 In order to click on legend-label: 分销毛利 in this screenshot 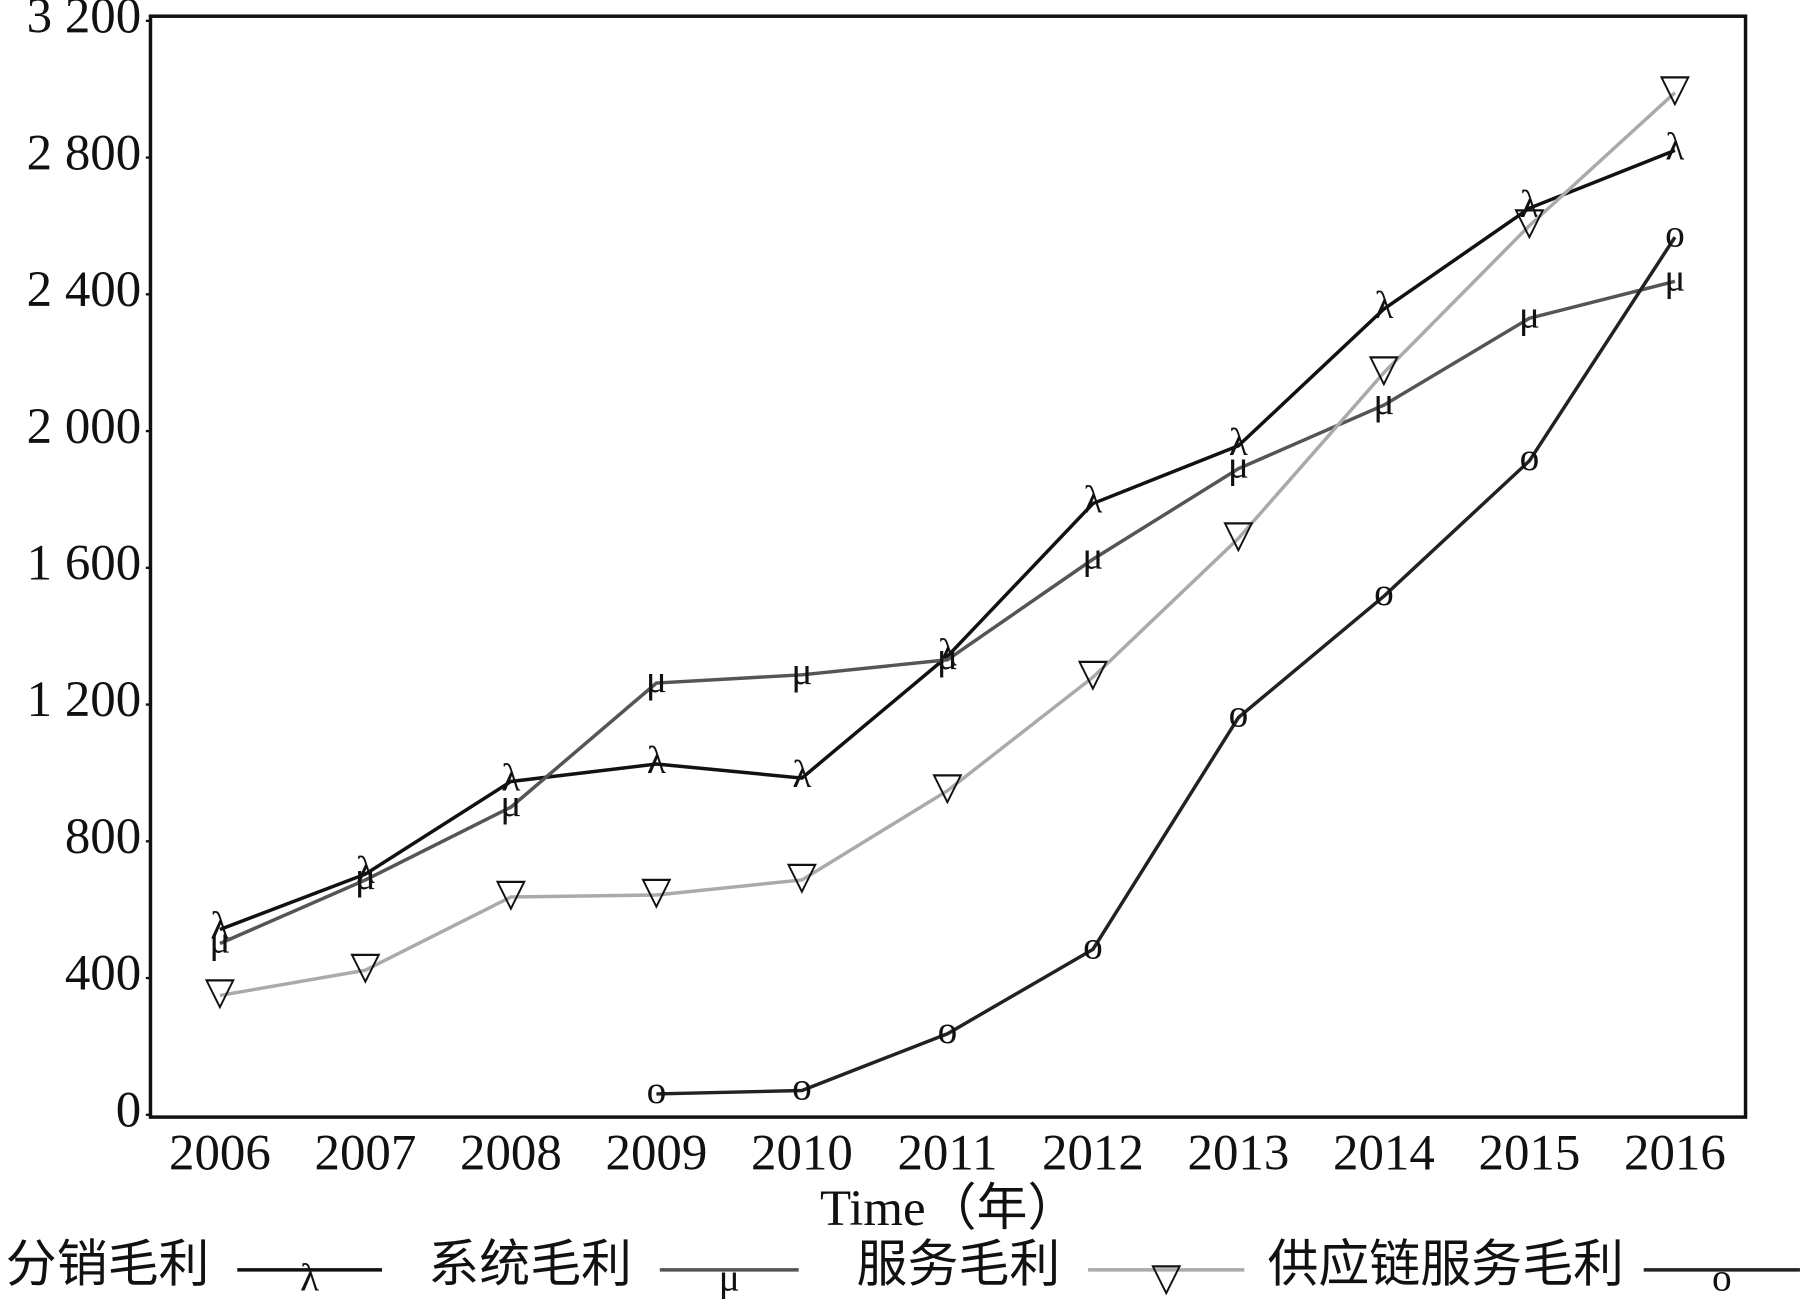, I will do `click(108, 1266)`.